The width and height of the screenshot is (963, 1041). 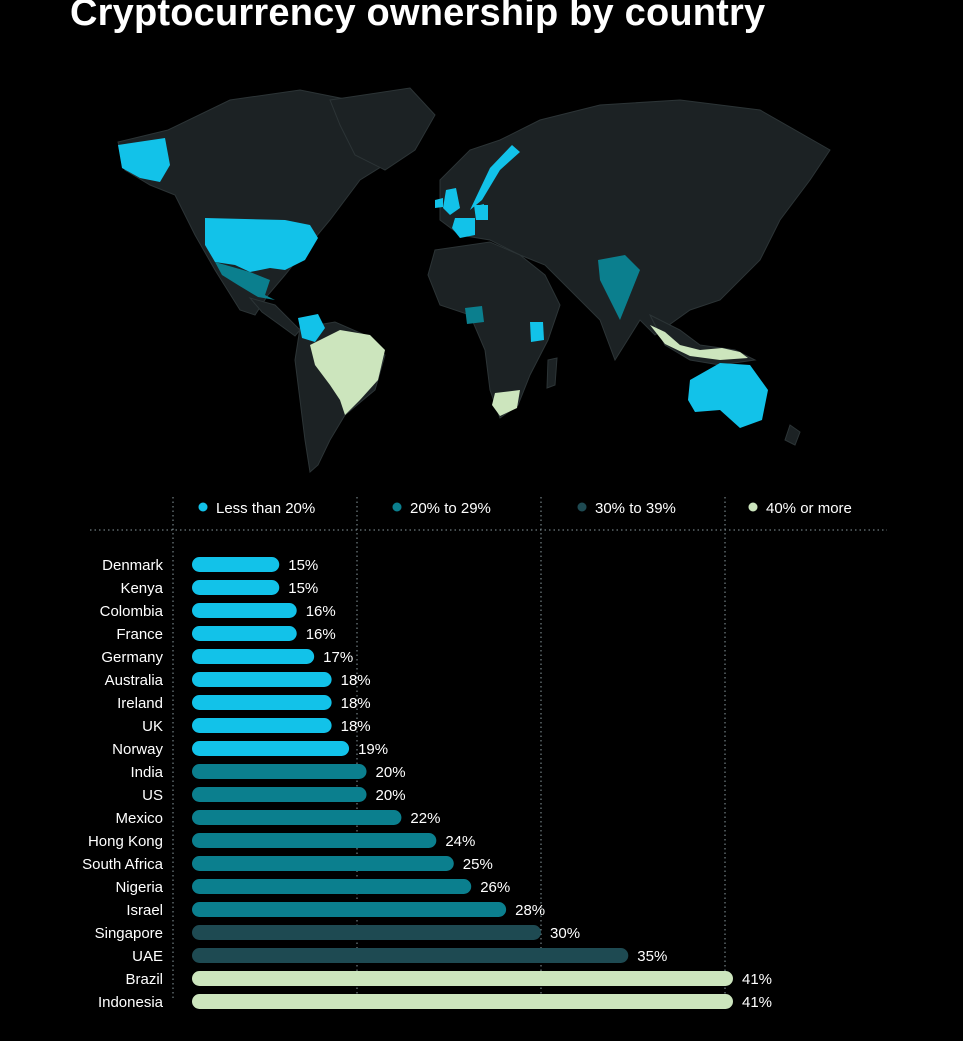 I want to click on category-label: Germany, so click(x=132, y=657).